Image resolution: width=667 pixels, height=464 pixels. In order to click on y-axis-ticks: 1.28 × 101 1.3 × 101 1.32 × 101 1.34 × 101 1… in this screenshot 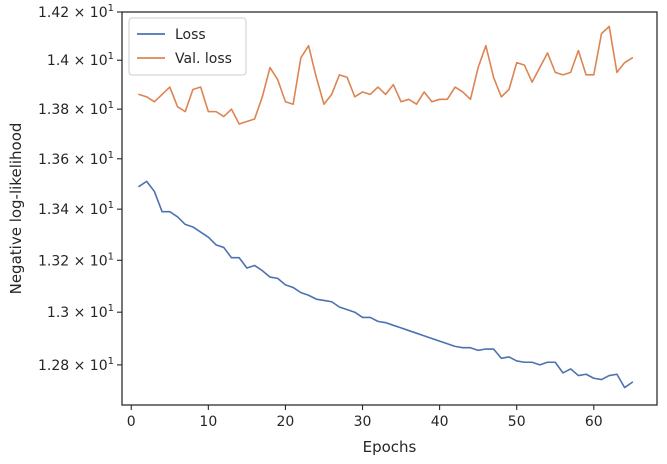, I will do `click(80, 188)`.